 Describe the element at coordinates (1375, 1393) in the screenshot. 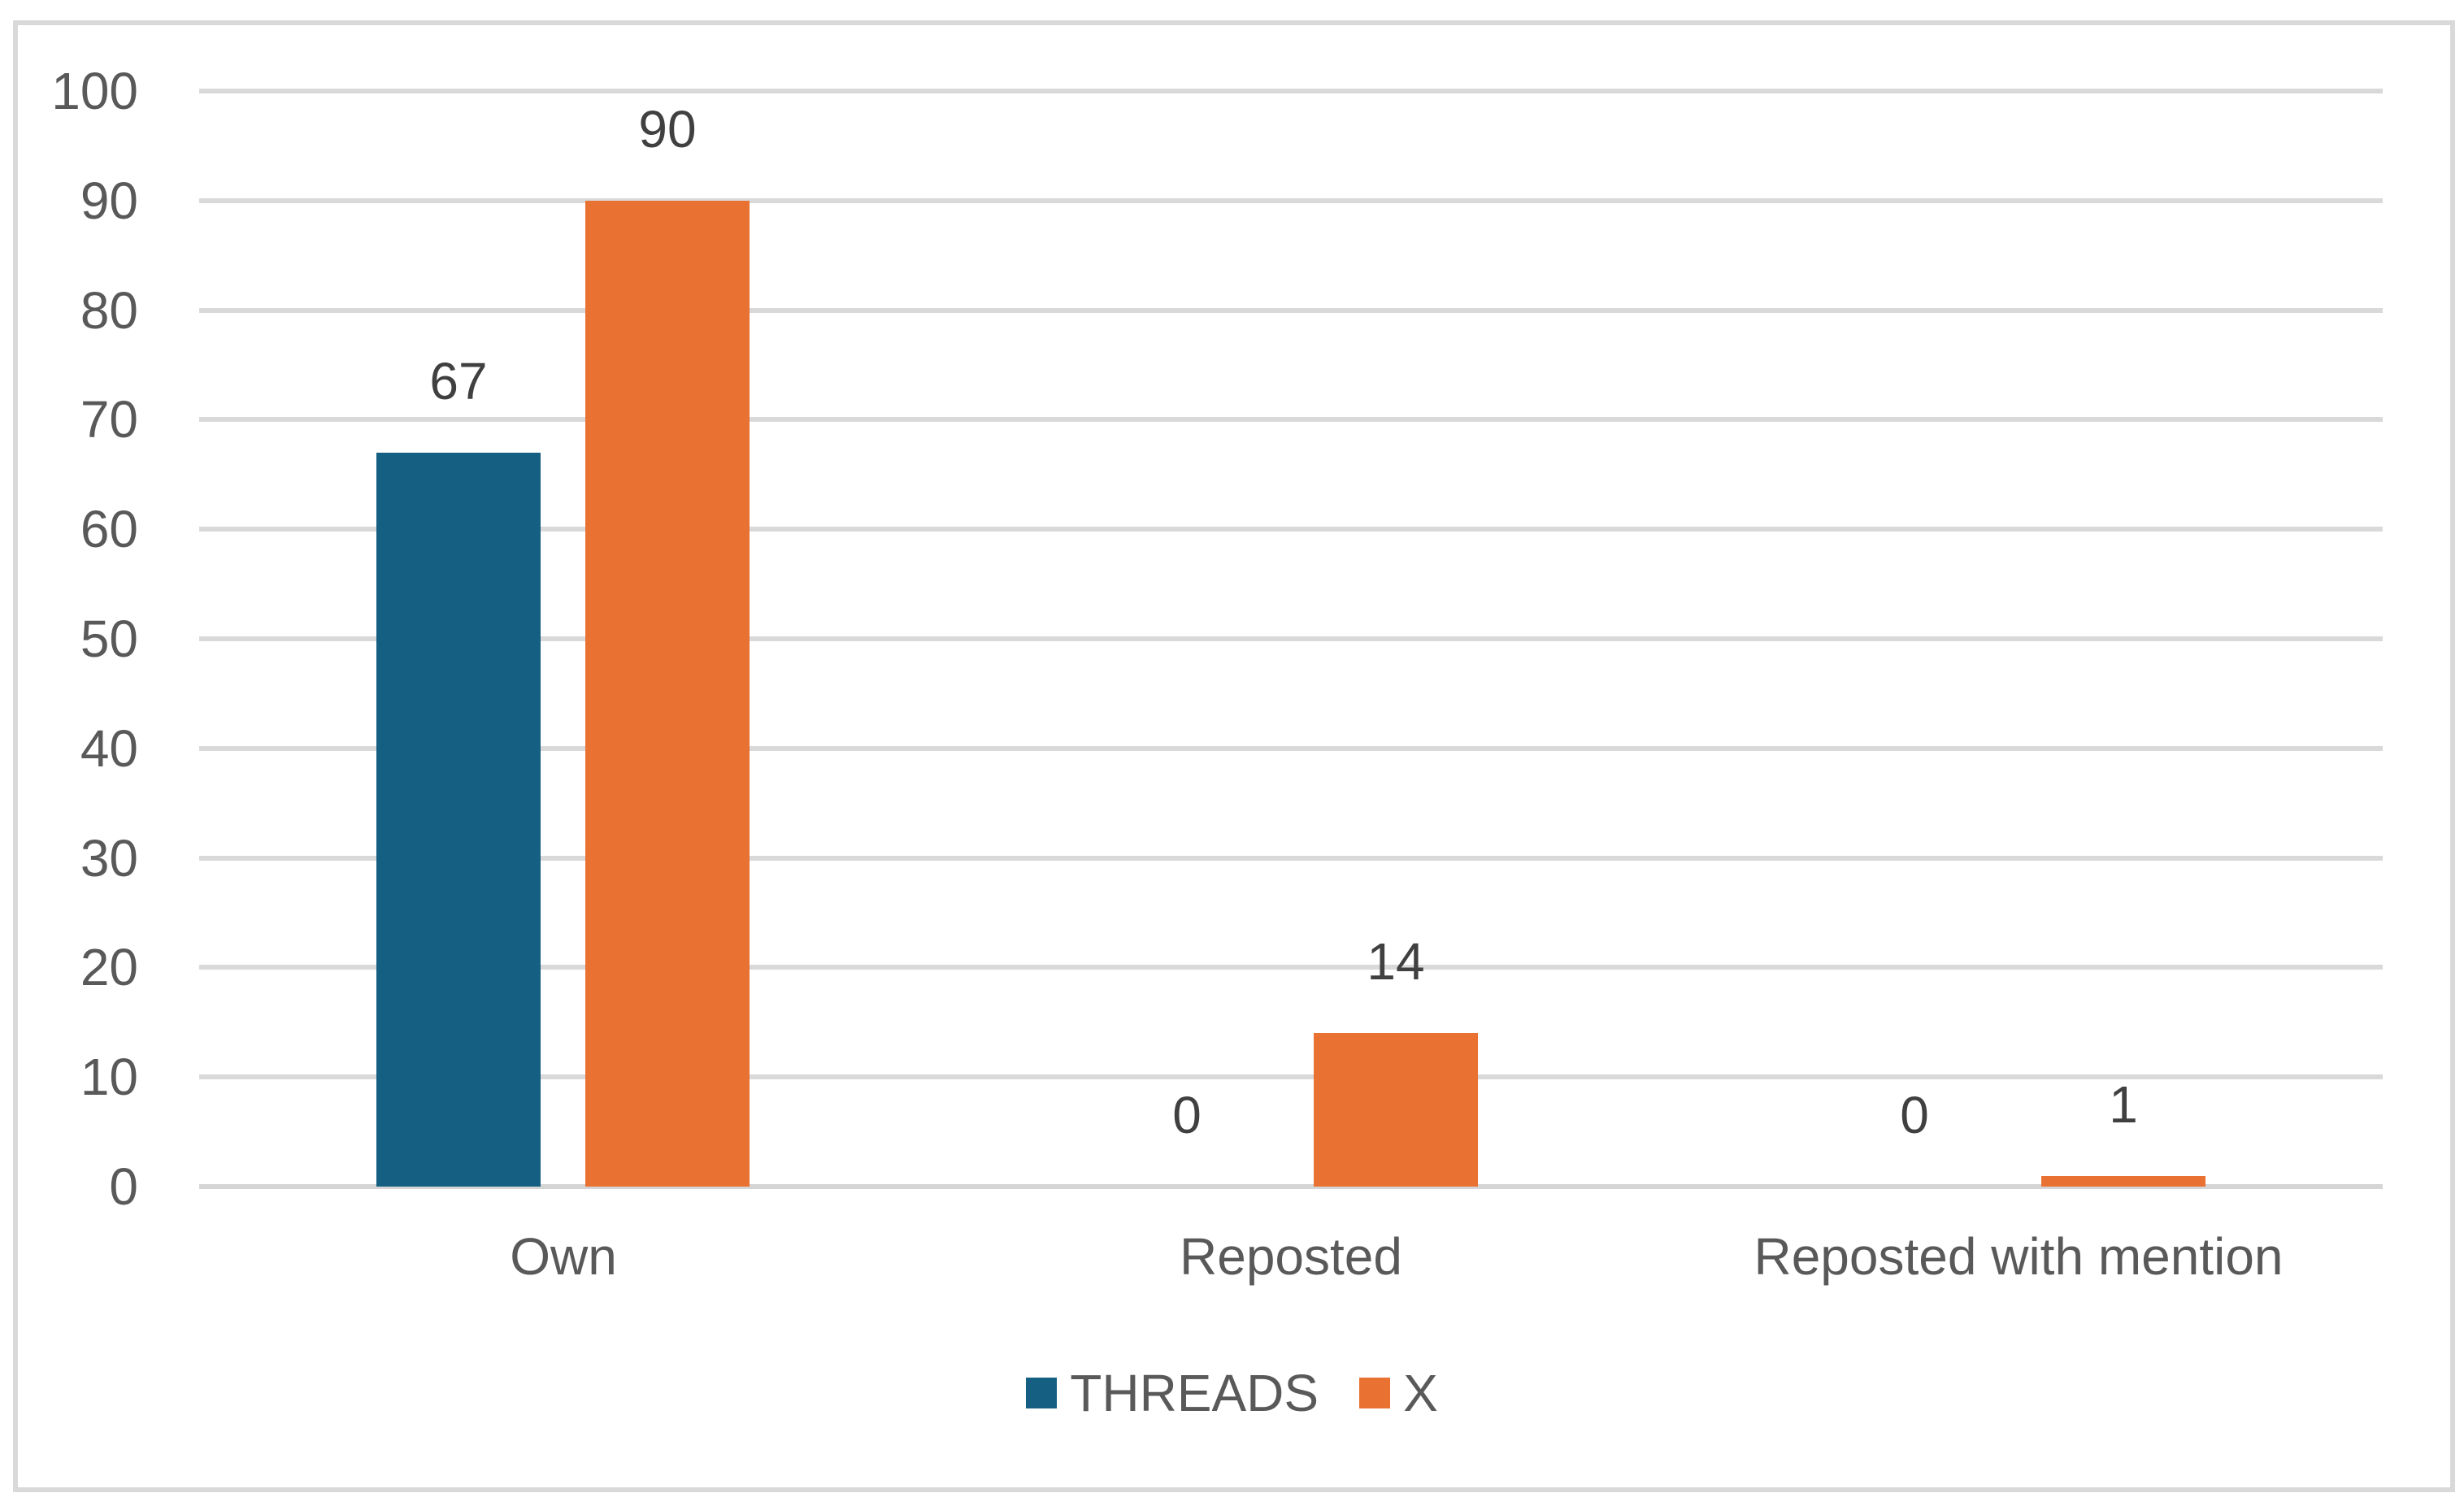

I see `legend-swatch-x` at that location.